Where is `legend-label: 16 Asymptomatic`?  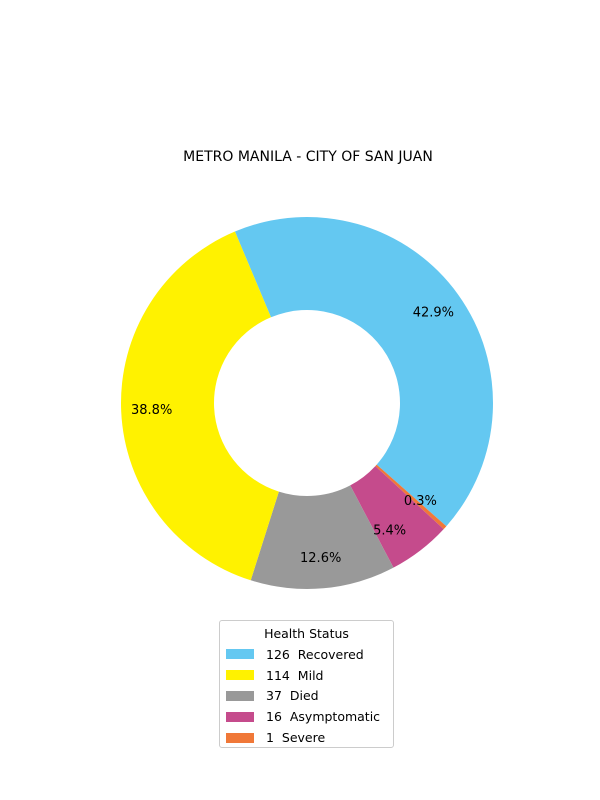 legend-label: 16 Asymptomatic is located at coordinates (323, 717).